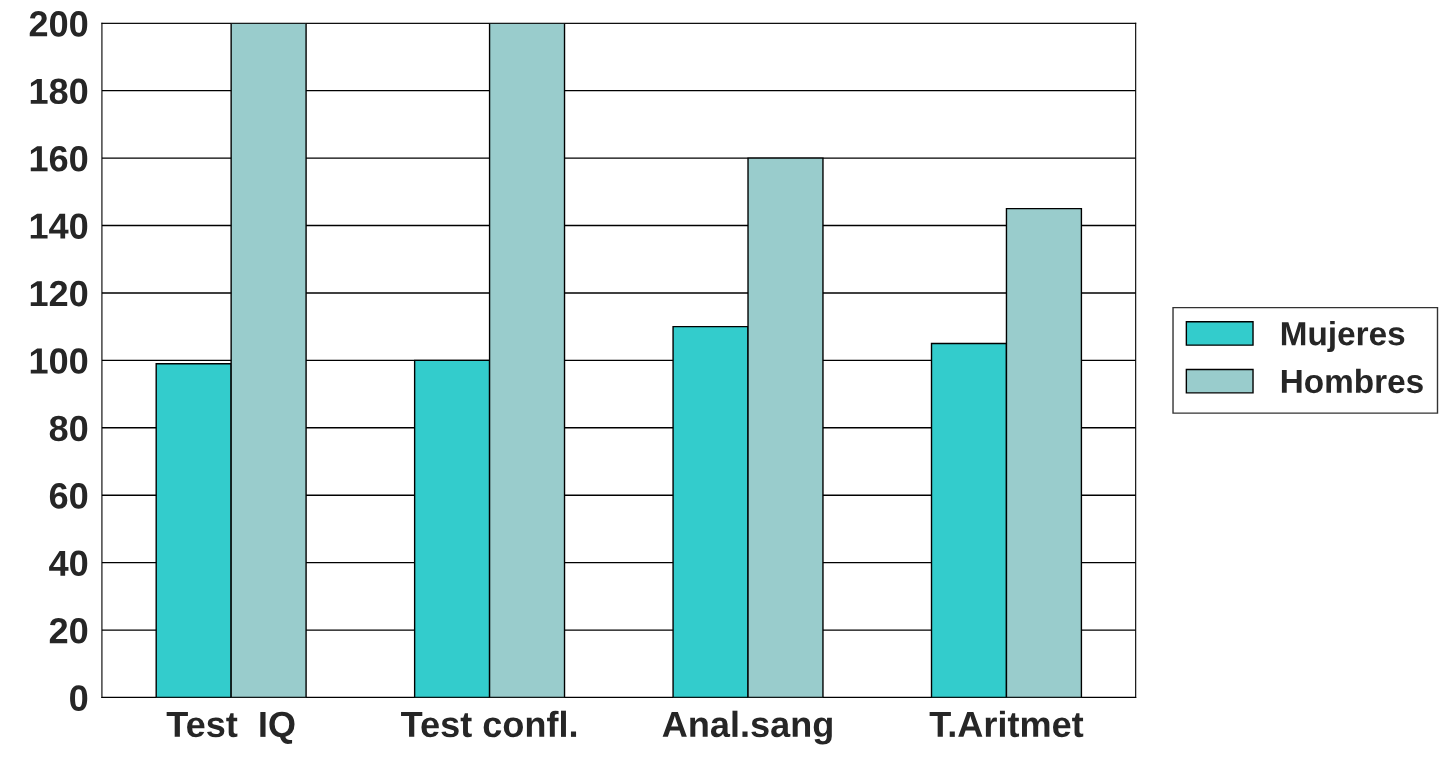 The width and height of the screenshot is (1456, 775). Describe the element at coordinates (79, 698) in the screenshot. I see `y-tick-label: 0` at that location.